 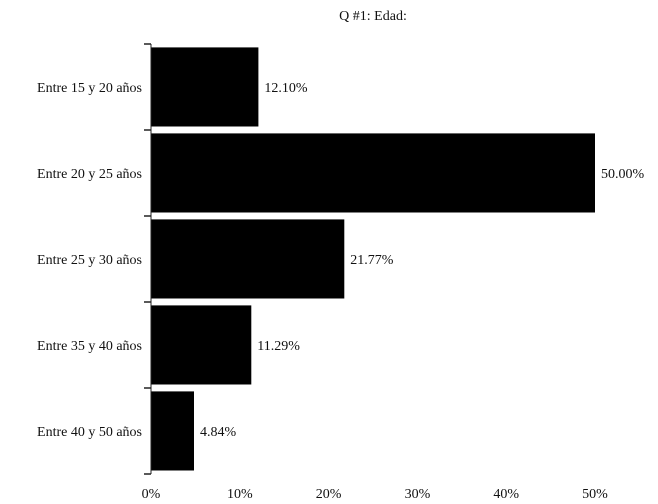 I want to click on x-tick-label-0: 0%, so click(x=151, y=494).